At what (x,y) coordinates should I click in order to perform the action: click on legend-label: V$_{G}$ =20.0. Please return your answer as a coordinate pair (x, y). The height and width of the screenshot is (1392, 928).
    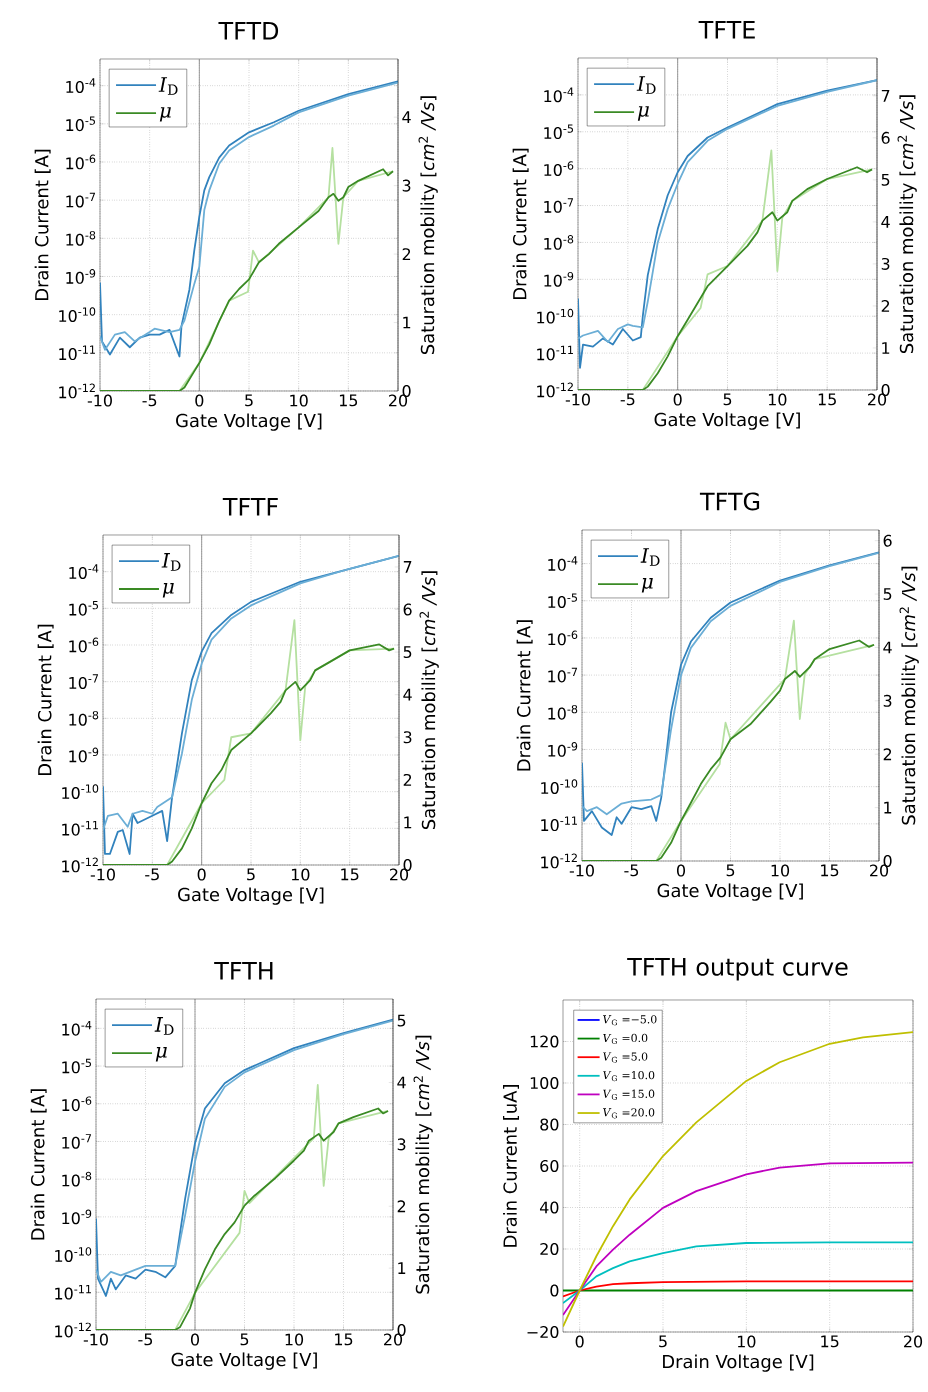
    Looking at the image, I should click on (629, 1113).